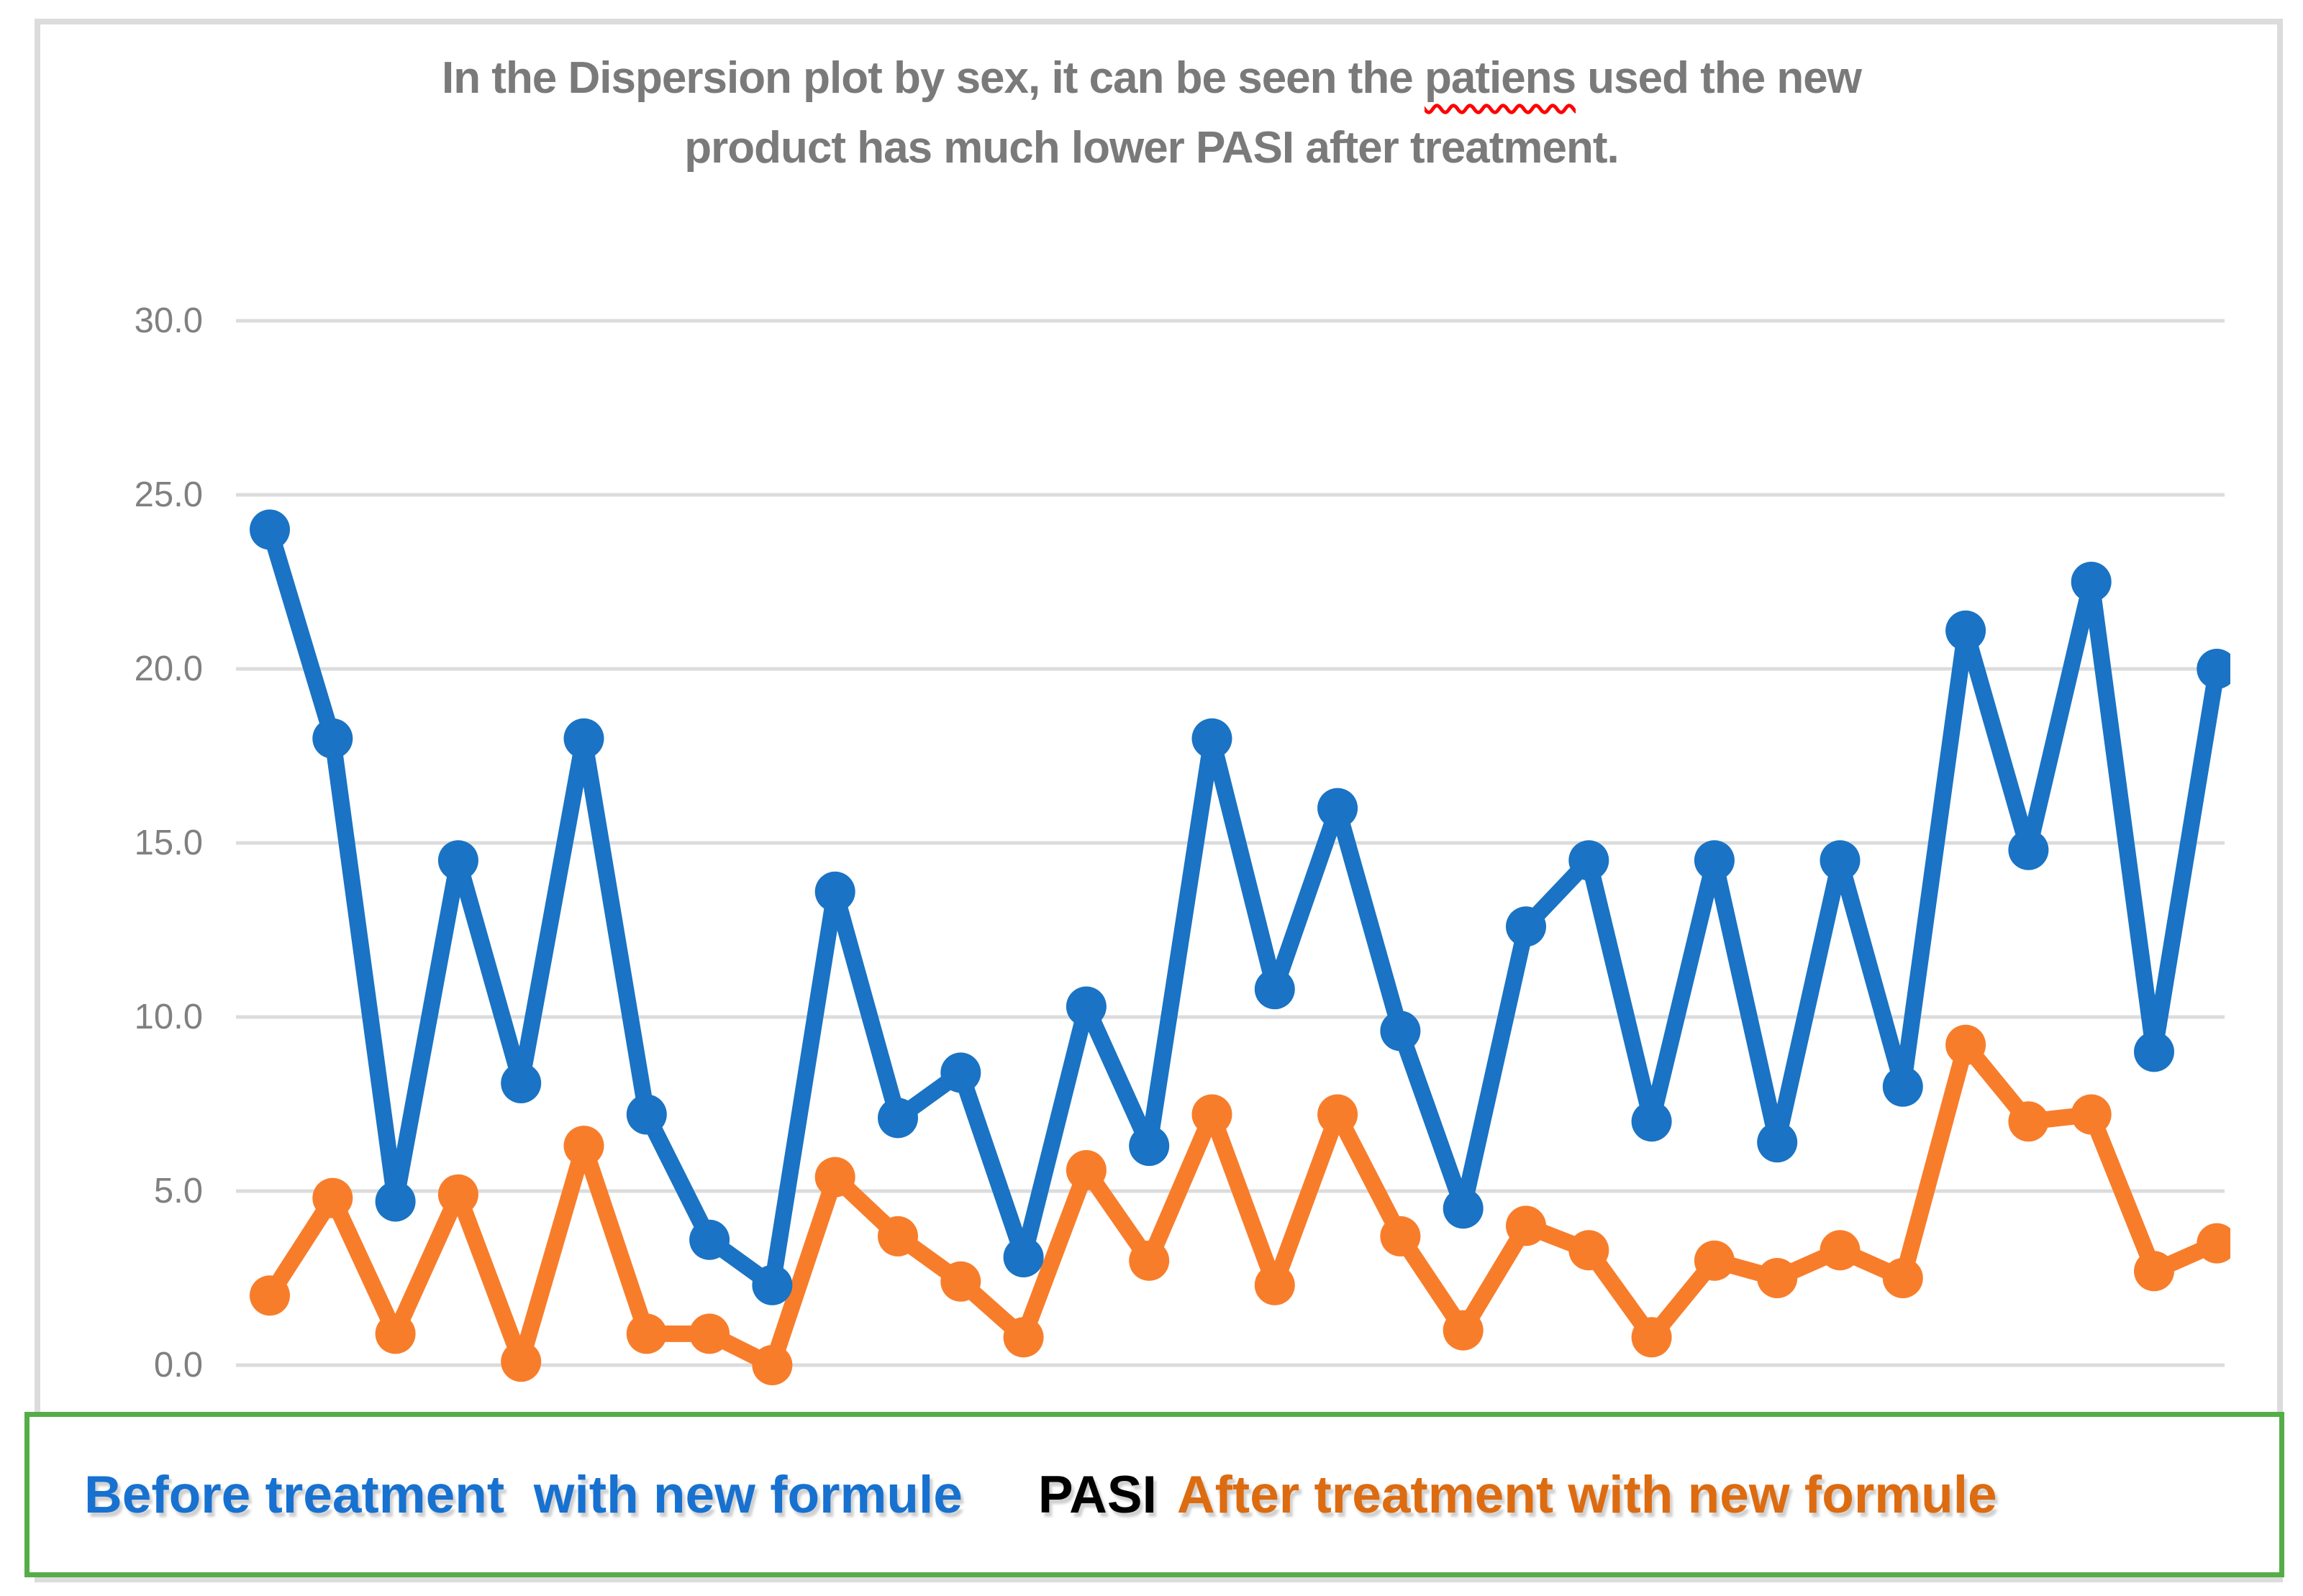 The height and width of the screenshot is (1596, 2303). What do you see at coordinates (1097, 1494) in the screenshot?
I see `legend-pasi-label: PASI` at bounding box center [1097, 1494].